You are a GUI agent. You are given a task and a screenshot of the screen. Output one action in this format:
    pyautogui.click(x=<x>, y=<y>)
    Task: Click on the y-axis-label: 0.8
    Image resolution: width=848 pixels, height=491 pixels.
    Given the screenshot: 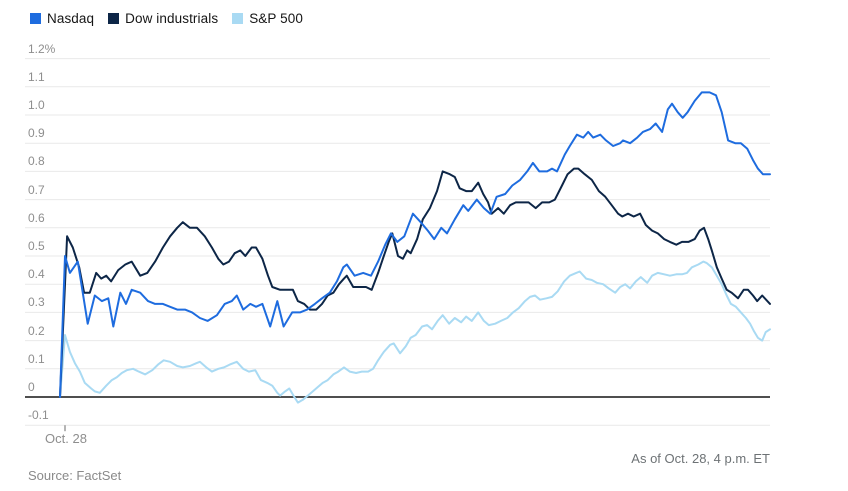 What is the action you would take?
    pyautogui.click(x=36, y=161)
    